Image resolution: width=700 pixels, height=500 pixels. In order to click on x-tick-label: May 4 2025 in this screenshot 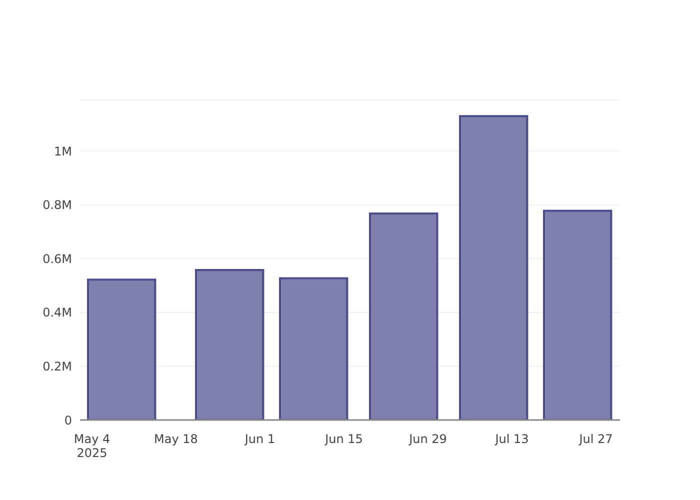, I will do `click(92, 446)`.